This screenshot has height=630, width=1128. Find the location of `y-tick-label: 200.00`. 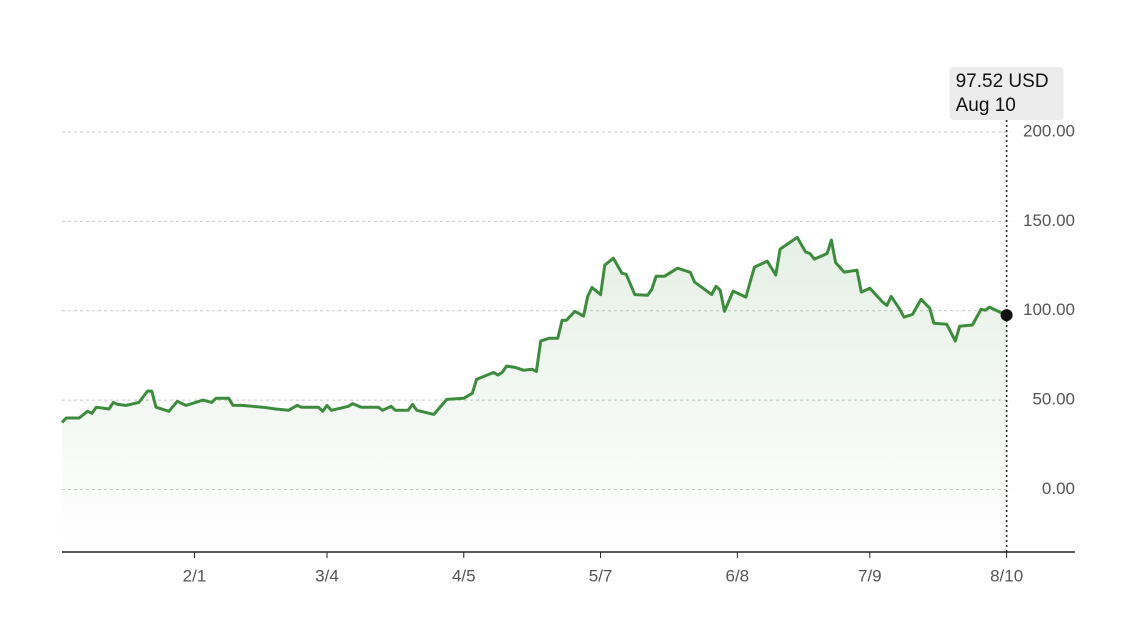

y-tick-label: 200.00 is located at coordinates (1049, 130).